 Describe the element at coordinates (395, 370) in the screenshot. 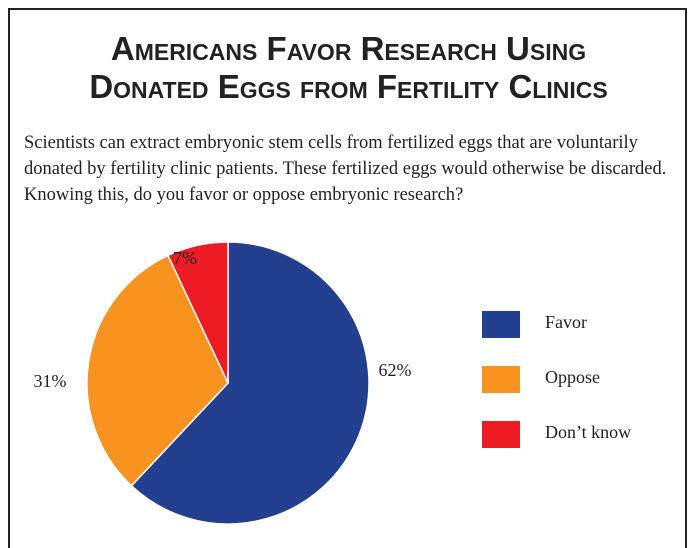

I see `data-label: 62%` at that location.